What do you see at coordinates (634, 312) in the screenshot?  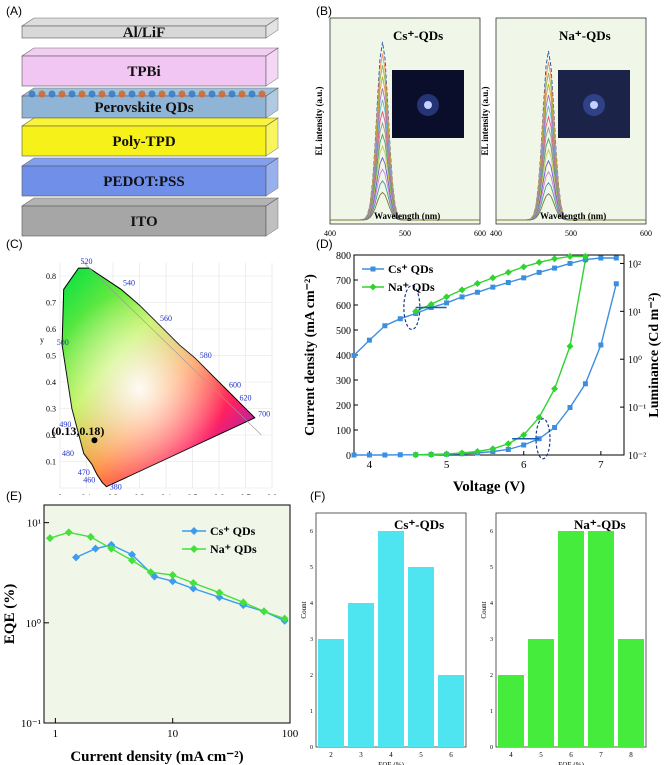 I see `y2-tick-label: 10¹` at bounding box center [634, 312].